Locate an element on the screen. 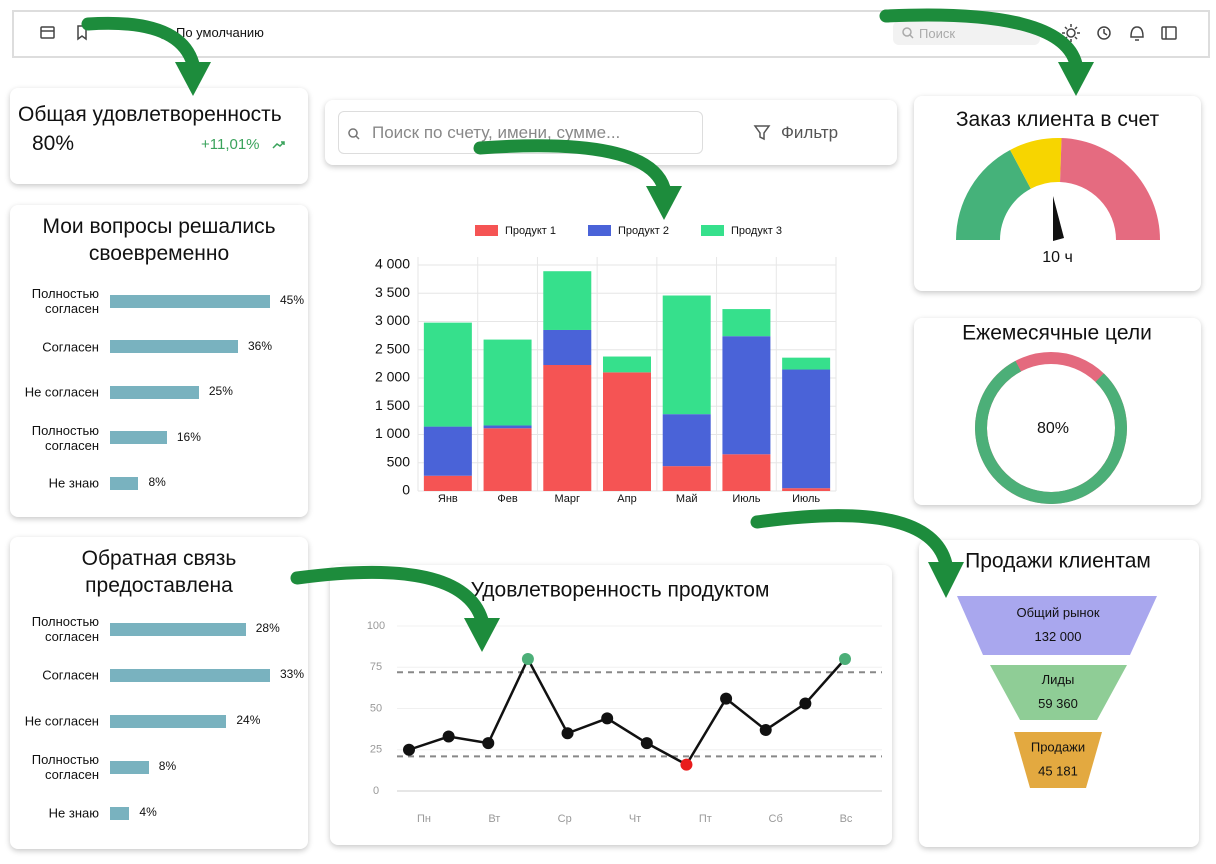 The height and width of the screenshot is (864, 1216). value-label: 25% is located at coordinates (220, 391).